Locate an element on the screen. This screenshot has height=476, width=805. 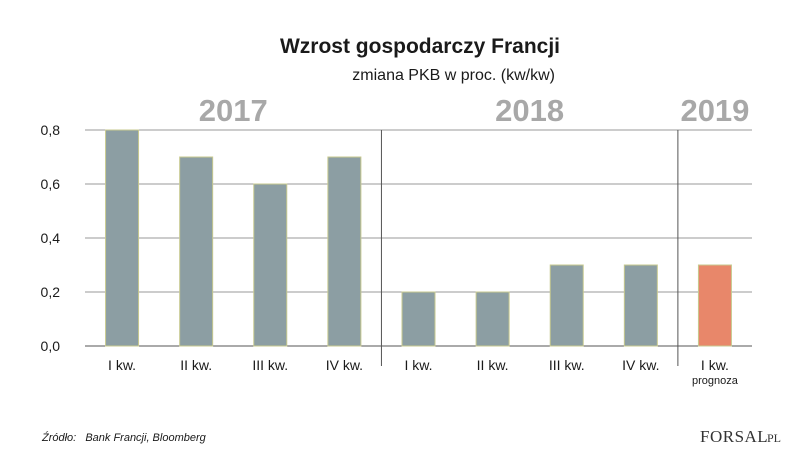
chart-subtitle: zmiana PKB w proc. (kw/kw) is located at coordinates (453, 75).